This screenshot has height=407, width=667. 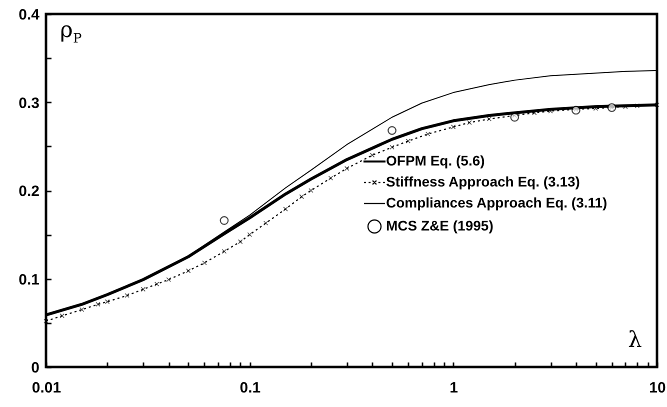 What do you see at coordinates (35, 368) in the screenshot?
I see `y-tick-label: 0` at bounding box center [35, 368].